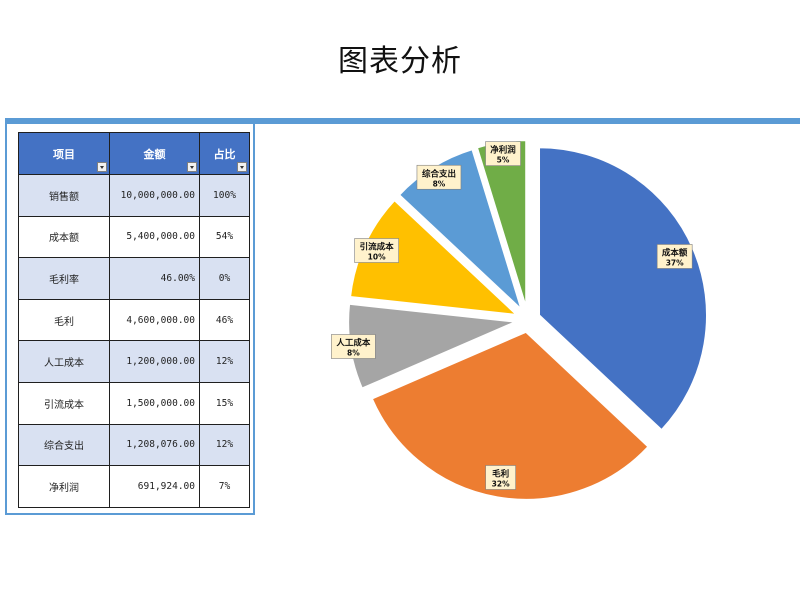 This screenshot has height=600, width=800. Describe the element at coordinates (500, 473) in the screenshot. I see `pie-label-category: 毛利` at that location.